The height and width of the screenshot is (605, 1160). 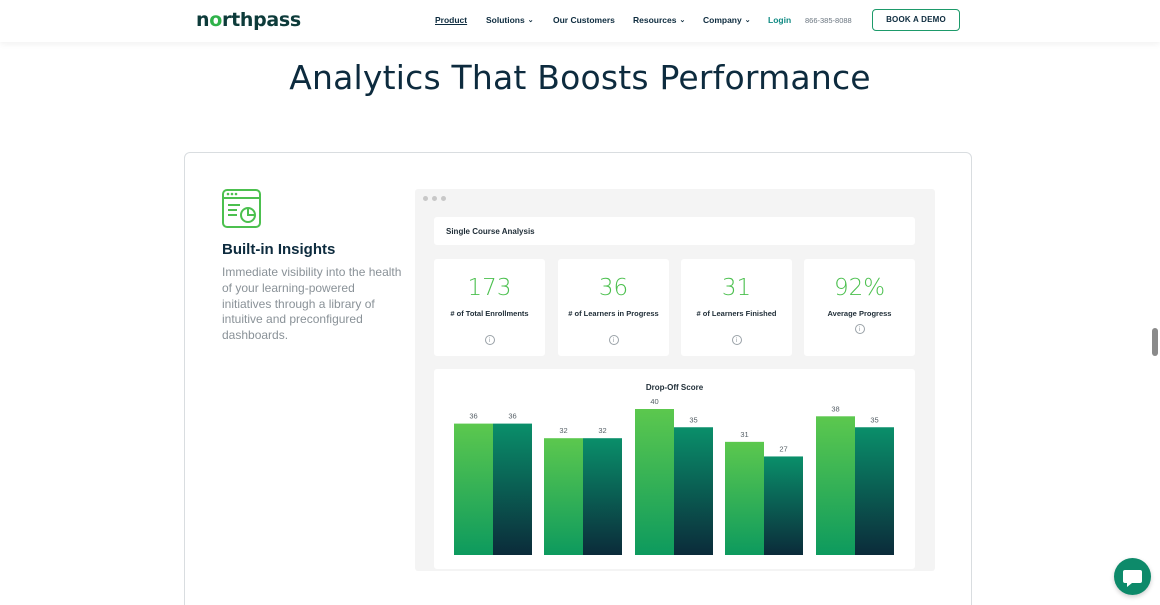 What do you see at coordinates (279, 249) in the screenshot?
I see `insight-title: Built-in Insights` at bounding box center [279, 249].